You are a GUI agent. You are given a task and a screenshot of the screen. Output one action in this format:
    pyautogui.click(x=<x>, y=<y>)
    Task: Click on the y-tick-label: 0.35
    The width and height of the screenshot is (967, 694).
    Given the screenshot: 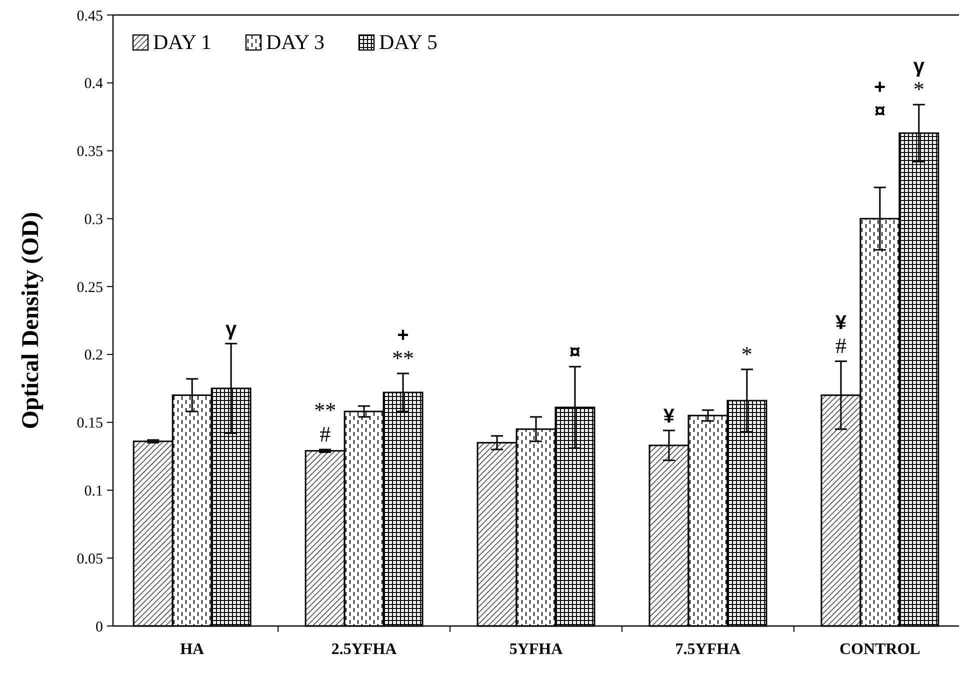 What is the action you would take?
    pyautogui.click(x=89, y=152)
    